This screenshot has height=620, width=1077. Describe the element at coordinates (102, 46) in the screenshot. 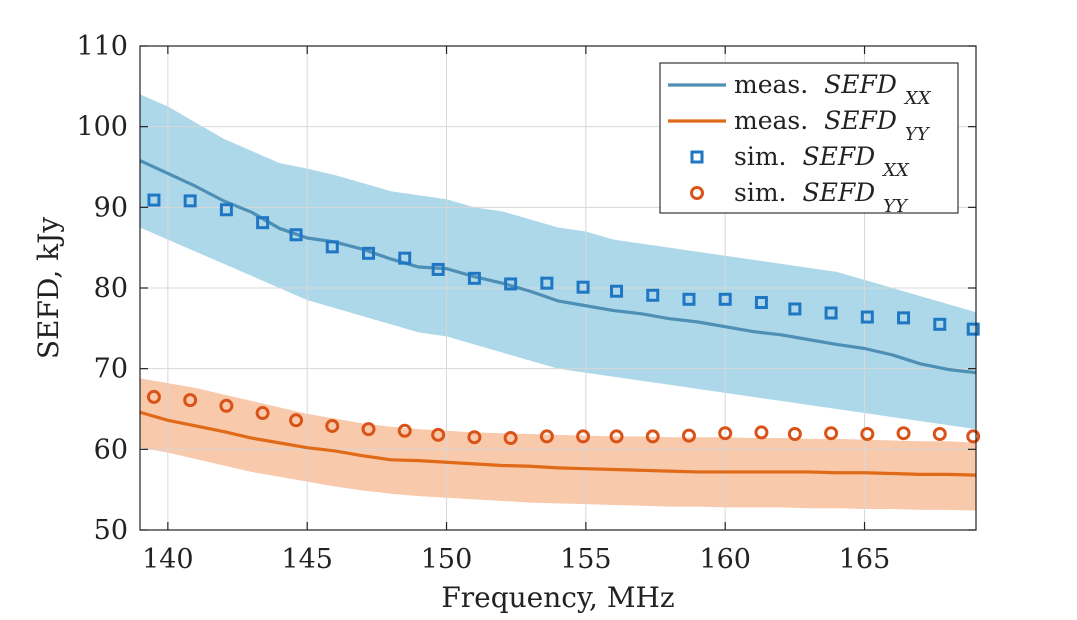

I see `y-tick-label-110: 110` at that location.